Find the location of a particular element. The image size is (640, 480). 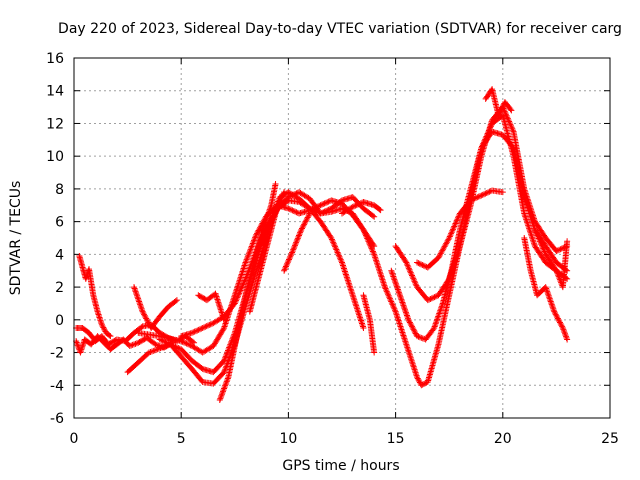

x-axis-label: GPS time / hours is located at coordinates (340, 466).